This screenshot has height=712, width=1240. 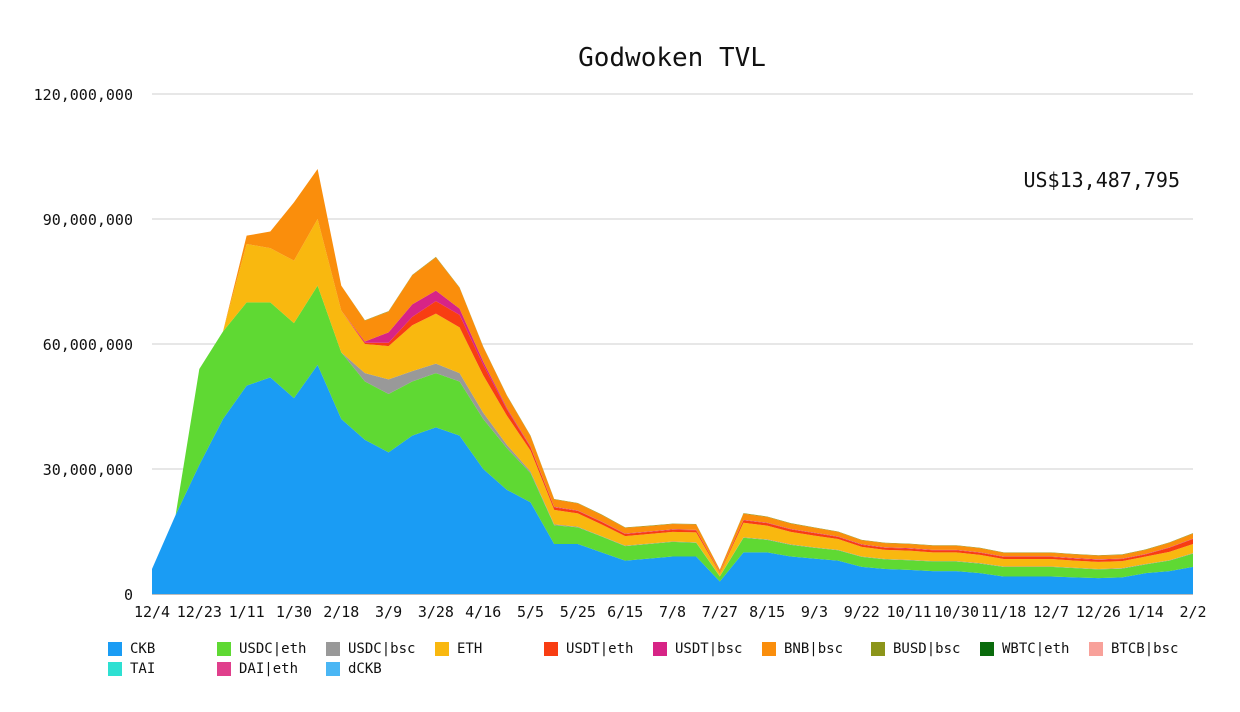 I want to click on legend-item: USDC|eth, so click(x=271, y=649).